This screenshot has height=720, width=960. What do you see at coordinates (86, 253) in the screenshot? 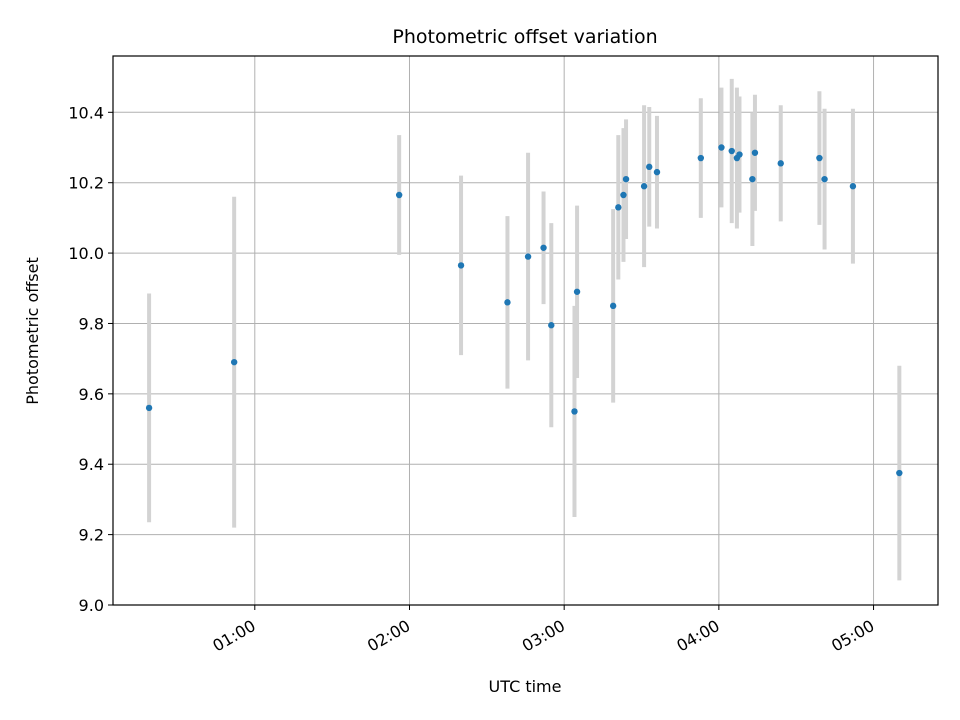
I see `y-tick-label: 10.0` at bounding box center [86, 253].